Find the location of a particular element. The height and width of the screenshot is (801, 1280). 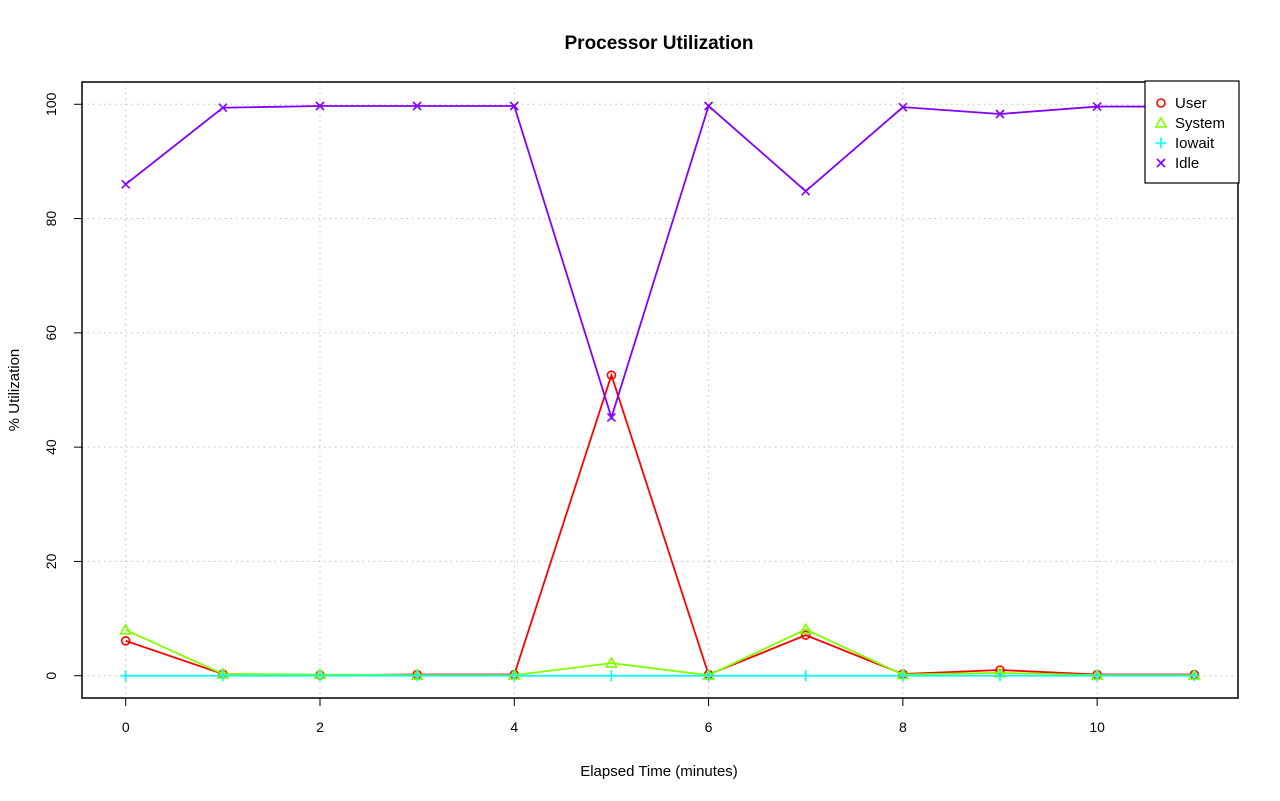

y-tick-label: 0 is located at coordinates (51, 676).